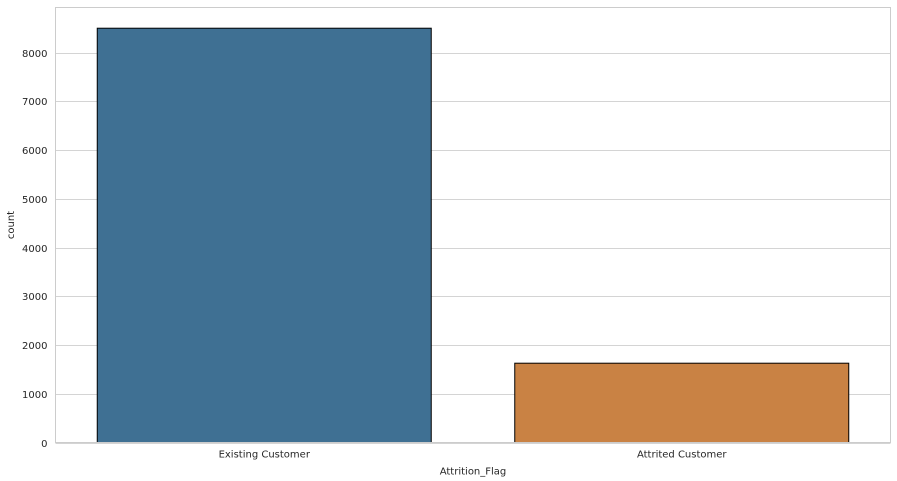 The width and height of the screenshot is (897, 481). I want to click on y-tick-label: 2000, so click(34, 346).